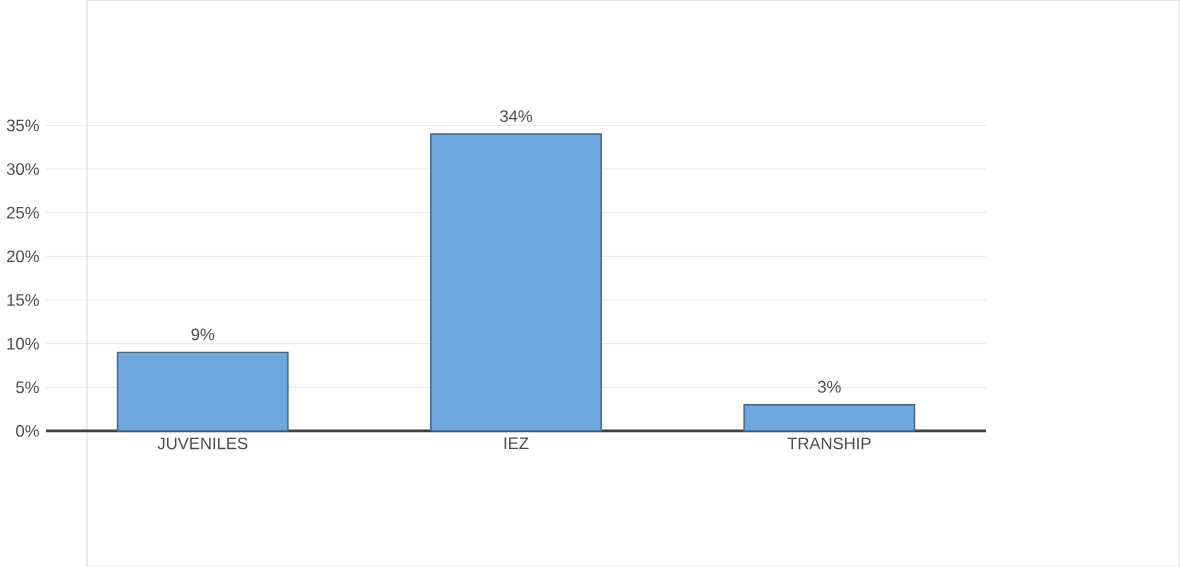  I want to click on x-tick-label: IEZ, so click(516, 443).